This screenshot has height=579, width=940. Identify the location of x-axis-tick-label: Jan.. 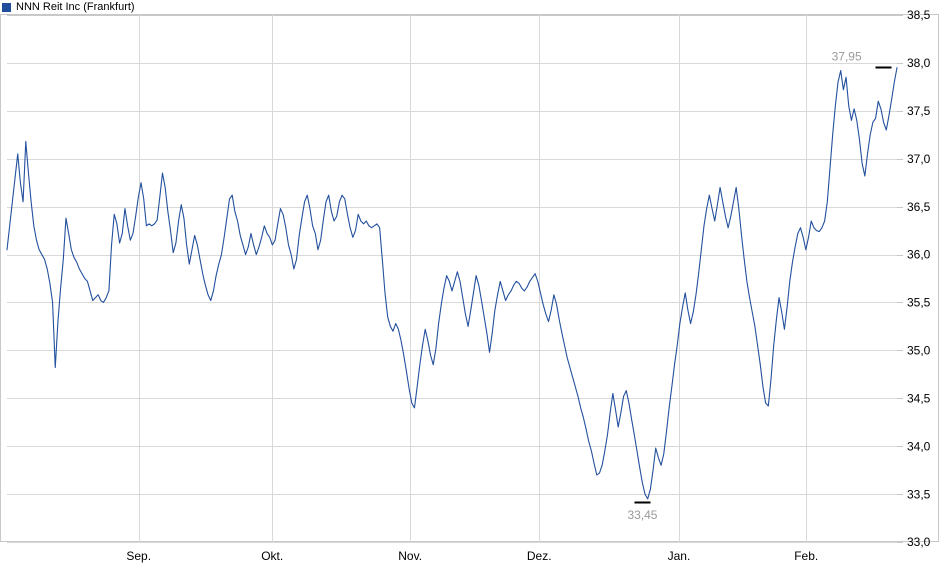
(679, 556).